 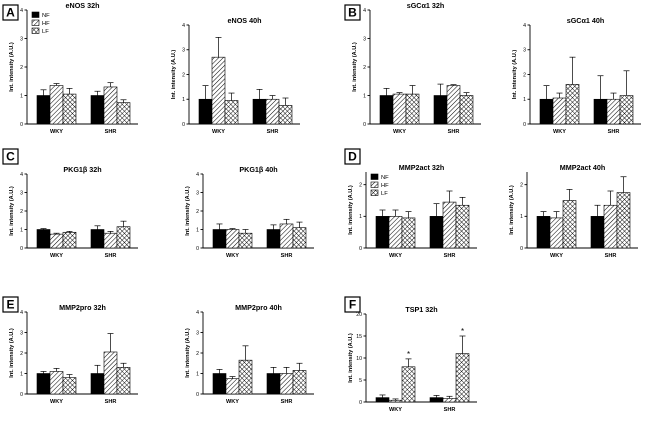 What do you see at coordinates (235, 75) in the screenshot?
I see `chart-enos-40h: eNOS 40h Int. intensity (A.U.) 0 1 2 3 4 WKY SHR` at bounding box center [235, 75].